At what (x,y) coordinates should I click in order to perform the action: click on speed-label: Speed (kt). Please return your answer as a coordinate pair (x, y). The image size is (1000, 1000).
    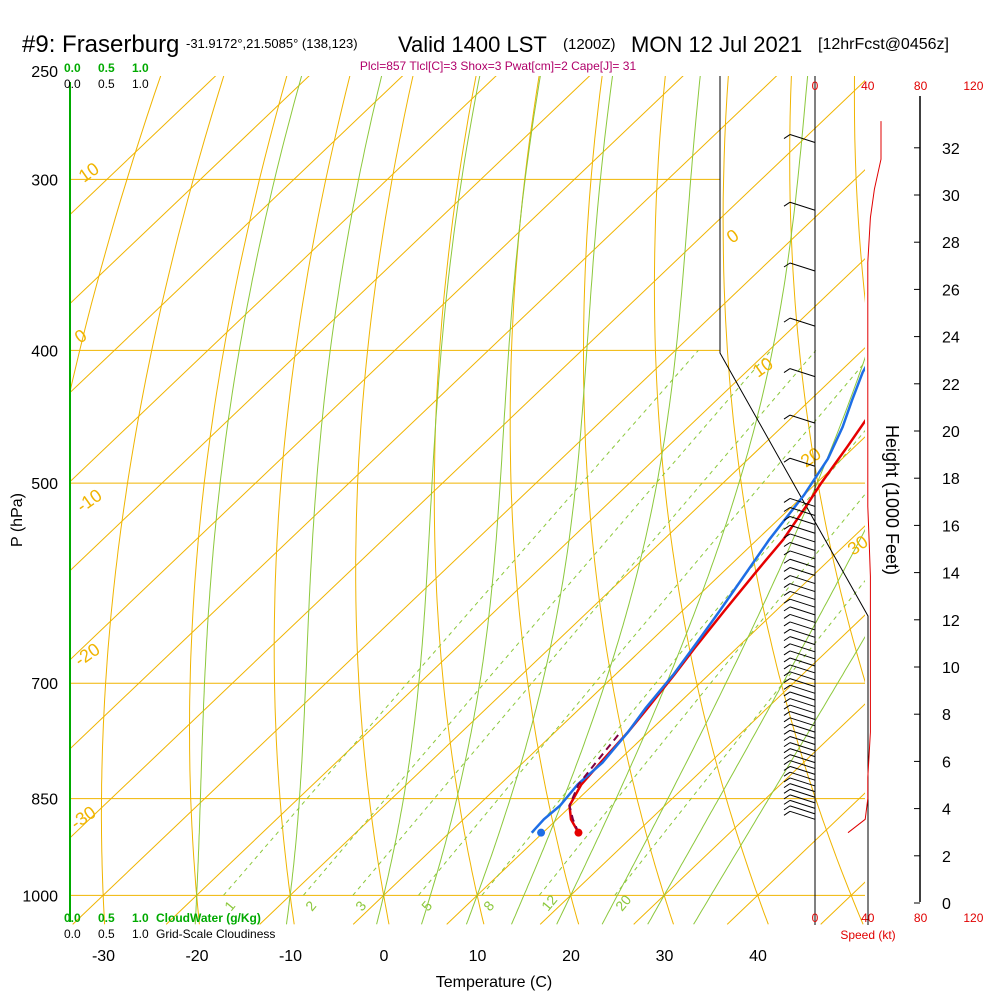
    Looking at the image, I should click on (867, 935).